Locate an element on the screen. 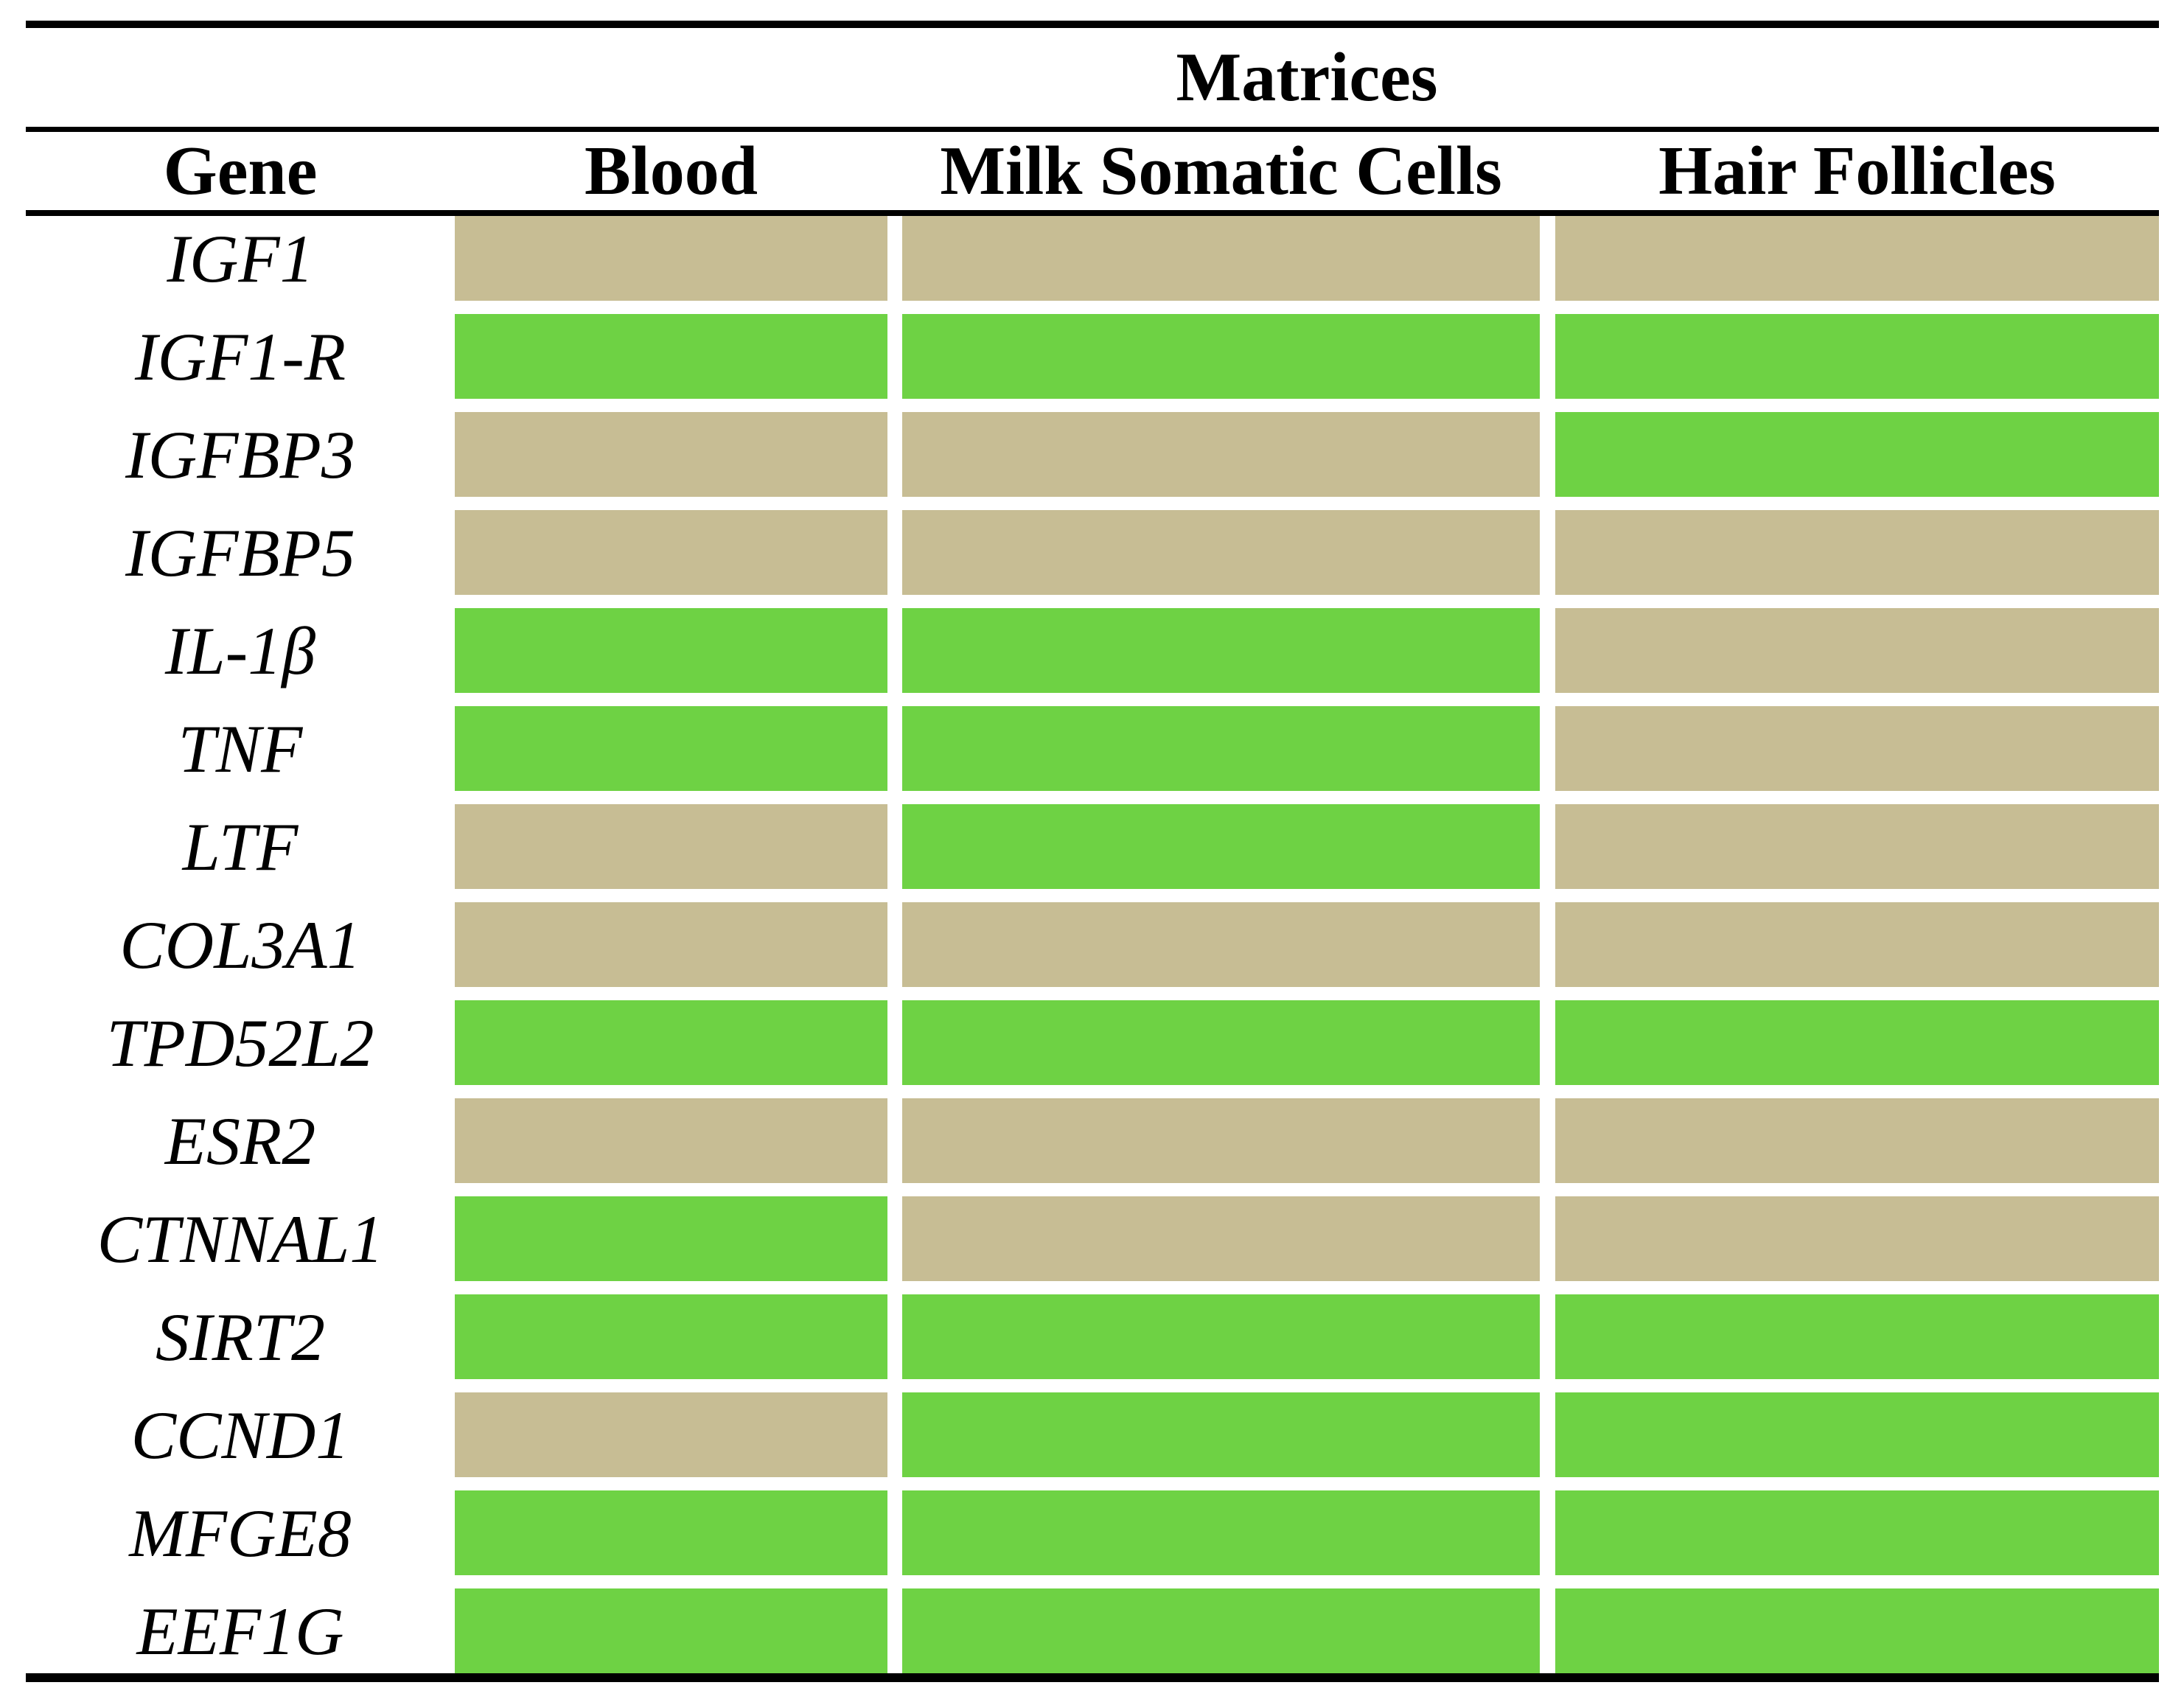 The height and width of the screenshot is (1702, 2184). cell-IGF1-R-milk-detected is located at coordinates (1221, 356).